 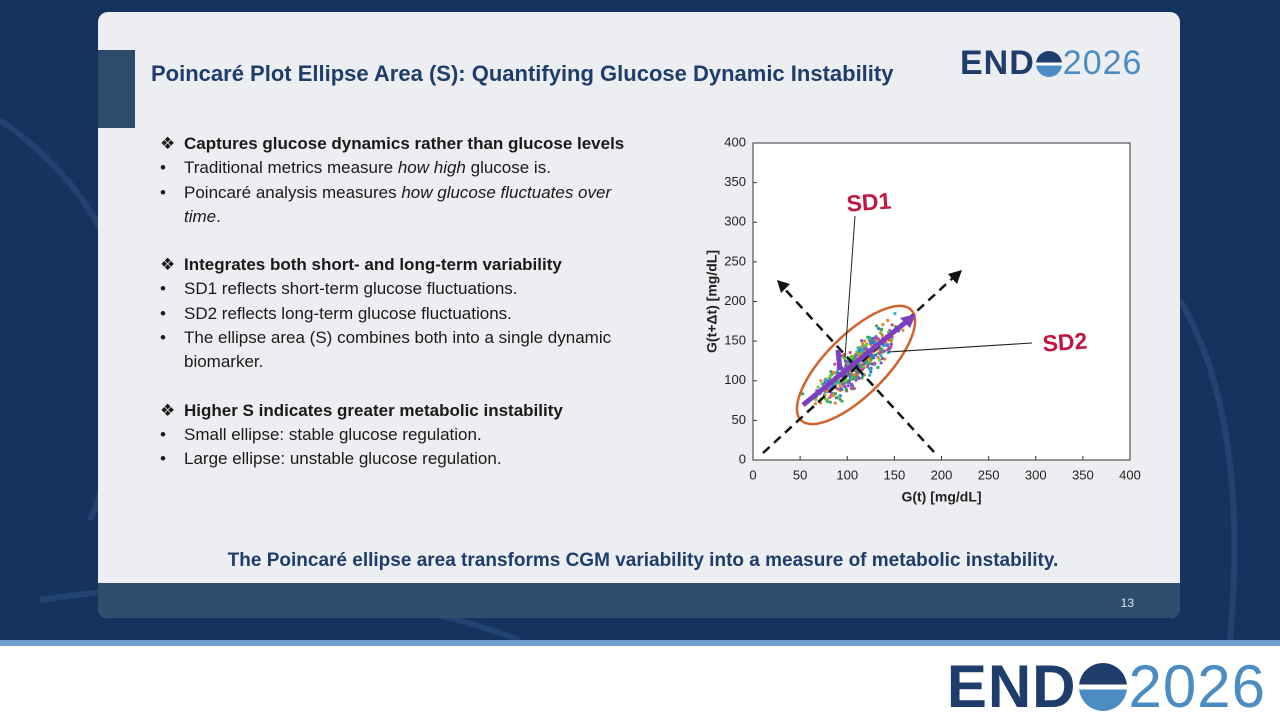 What do you see at coordinates (735, 300) in the screenshot?
I see `y-tick-label: 200` at bounding box center [735, 300].